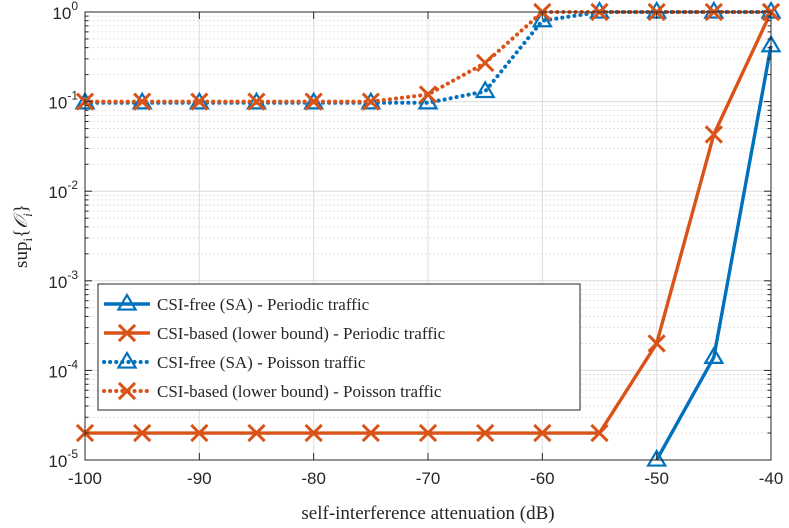 The image size is (789, 528). I want to click on y-tick-label: 10⁻⁴, so click(63, 369).